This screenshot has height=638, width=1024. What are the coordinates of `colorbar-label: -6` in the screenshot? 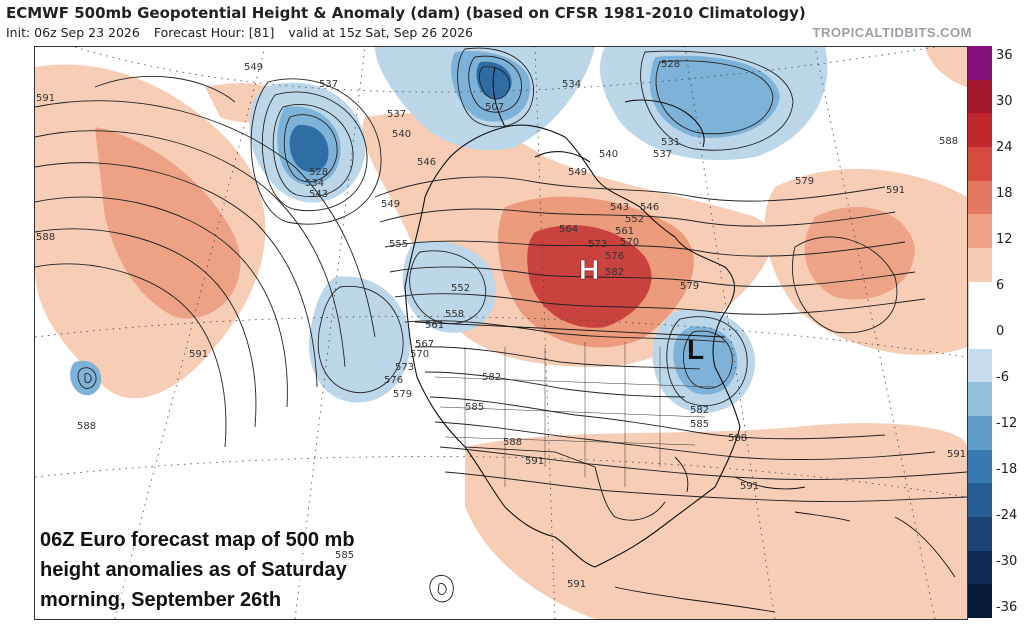 It's located at (1002, 377).